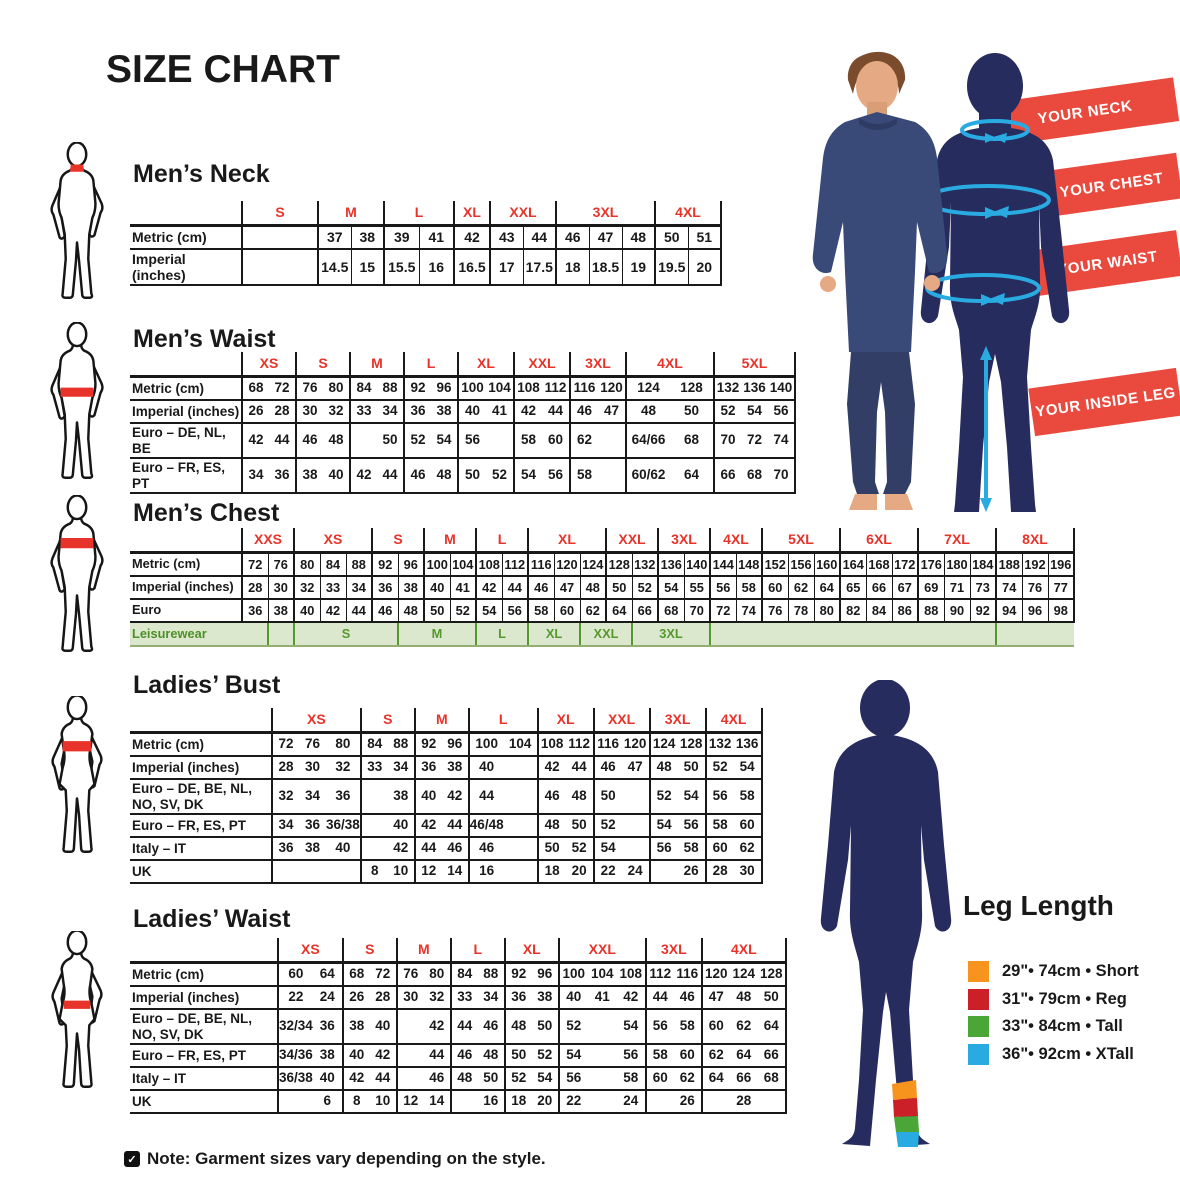  I want to click on leisurewear-cell: XXL, so click(605, 634).